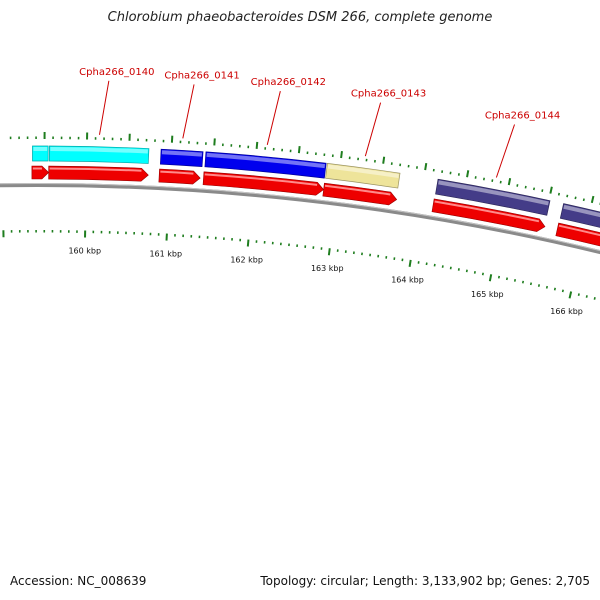 Image resolution: width=600 pixels, height=600 pixels. What do you see at coordinates (201, 75) in the screenshot?
I see `gene-label: Cpha266_0141` at bounding box center [201, 75].